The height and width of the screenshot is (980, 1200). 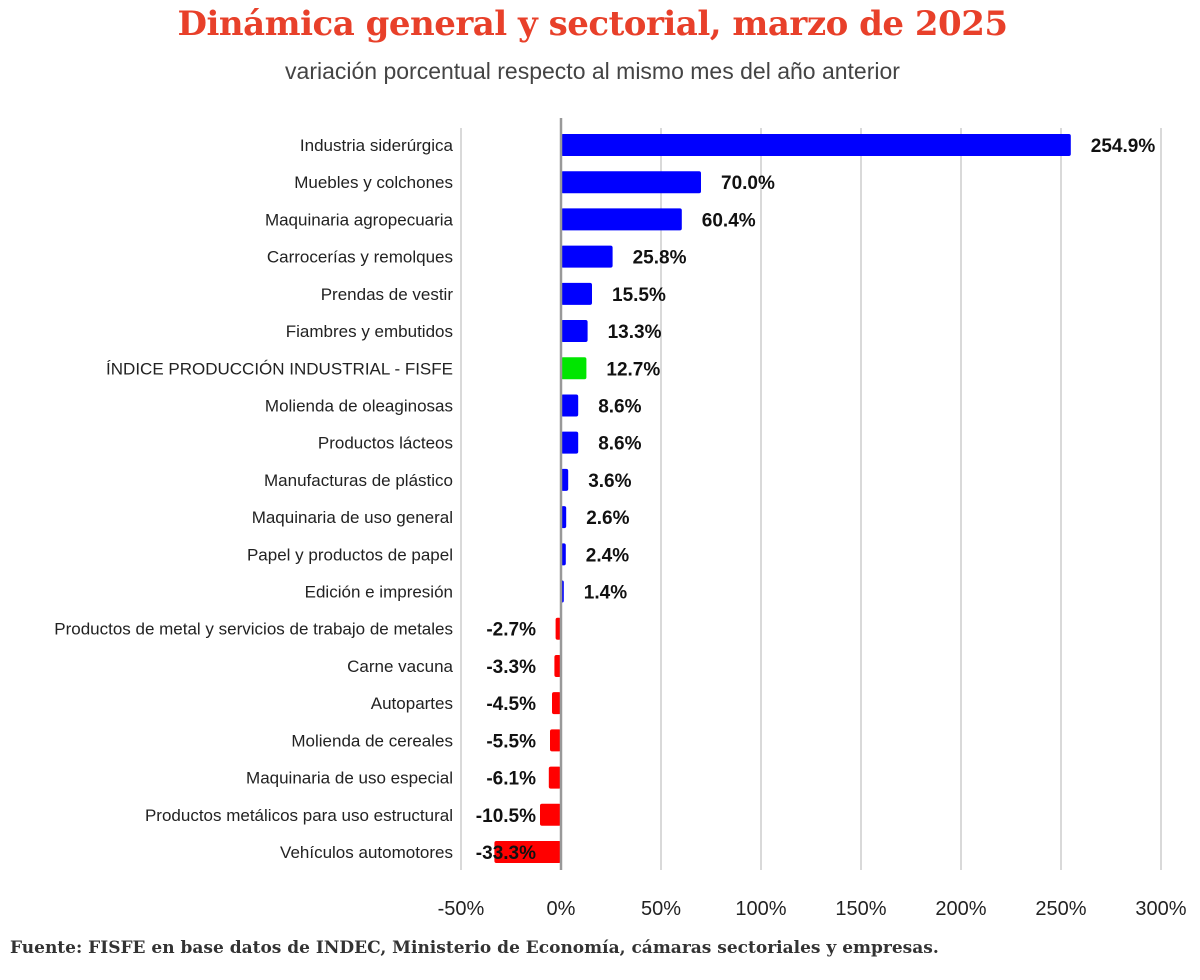 I want to click on data-label: 25.8%, so click(x=660, y=258).